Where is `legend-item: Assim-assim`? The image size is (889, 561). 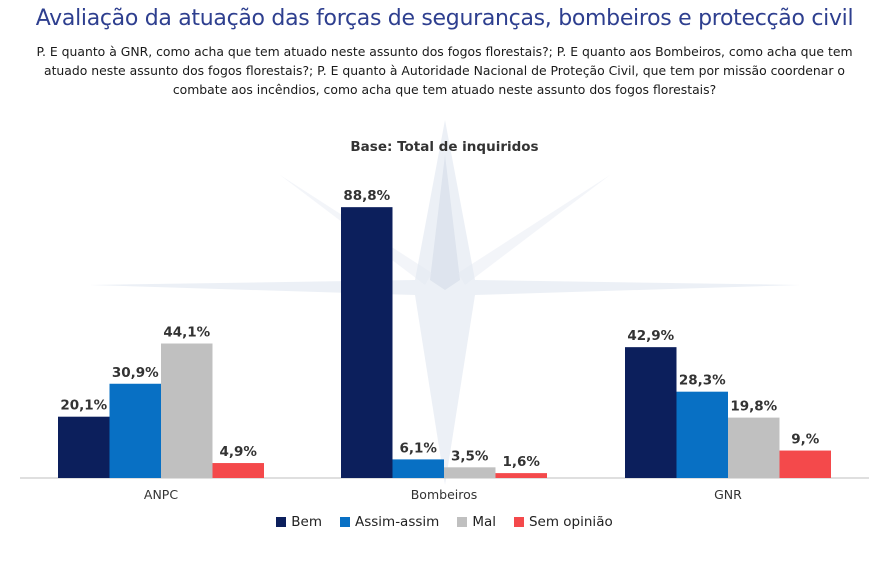
legend-item: Assim-assim is located at coordinates (389, 522).